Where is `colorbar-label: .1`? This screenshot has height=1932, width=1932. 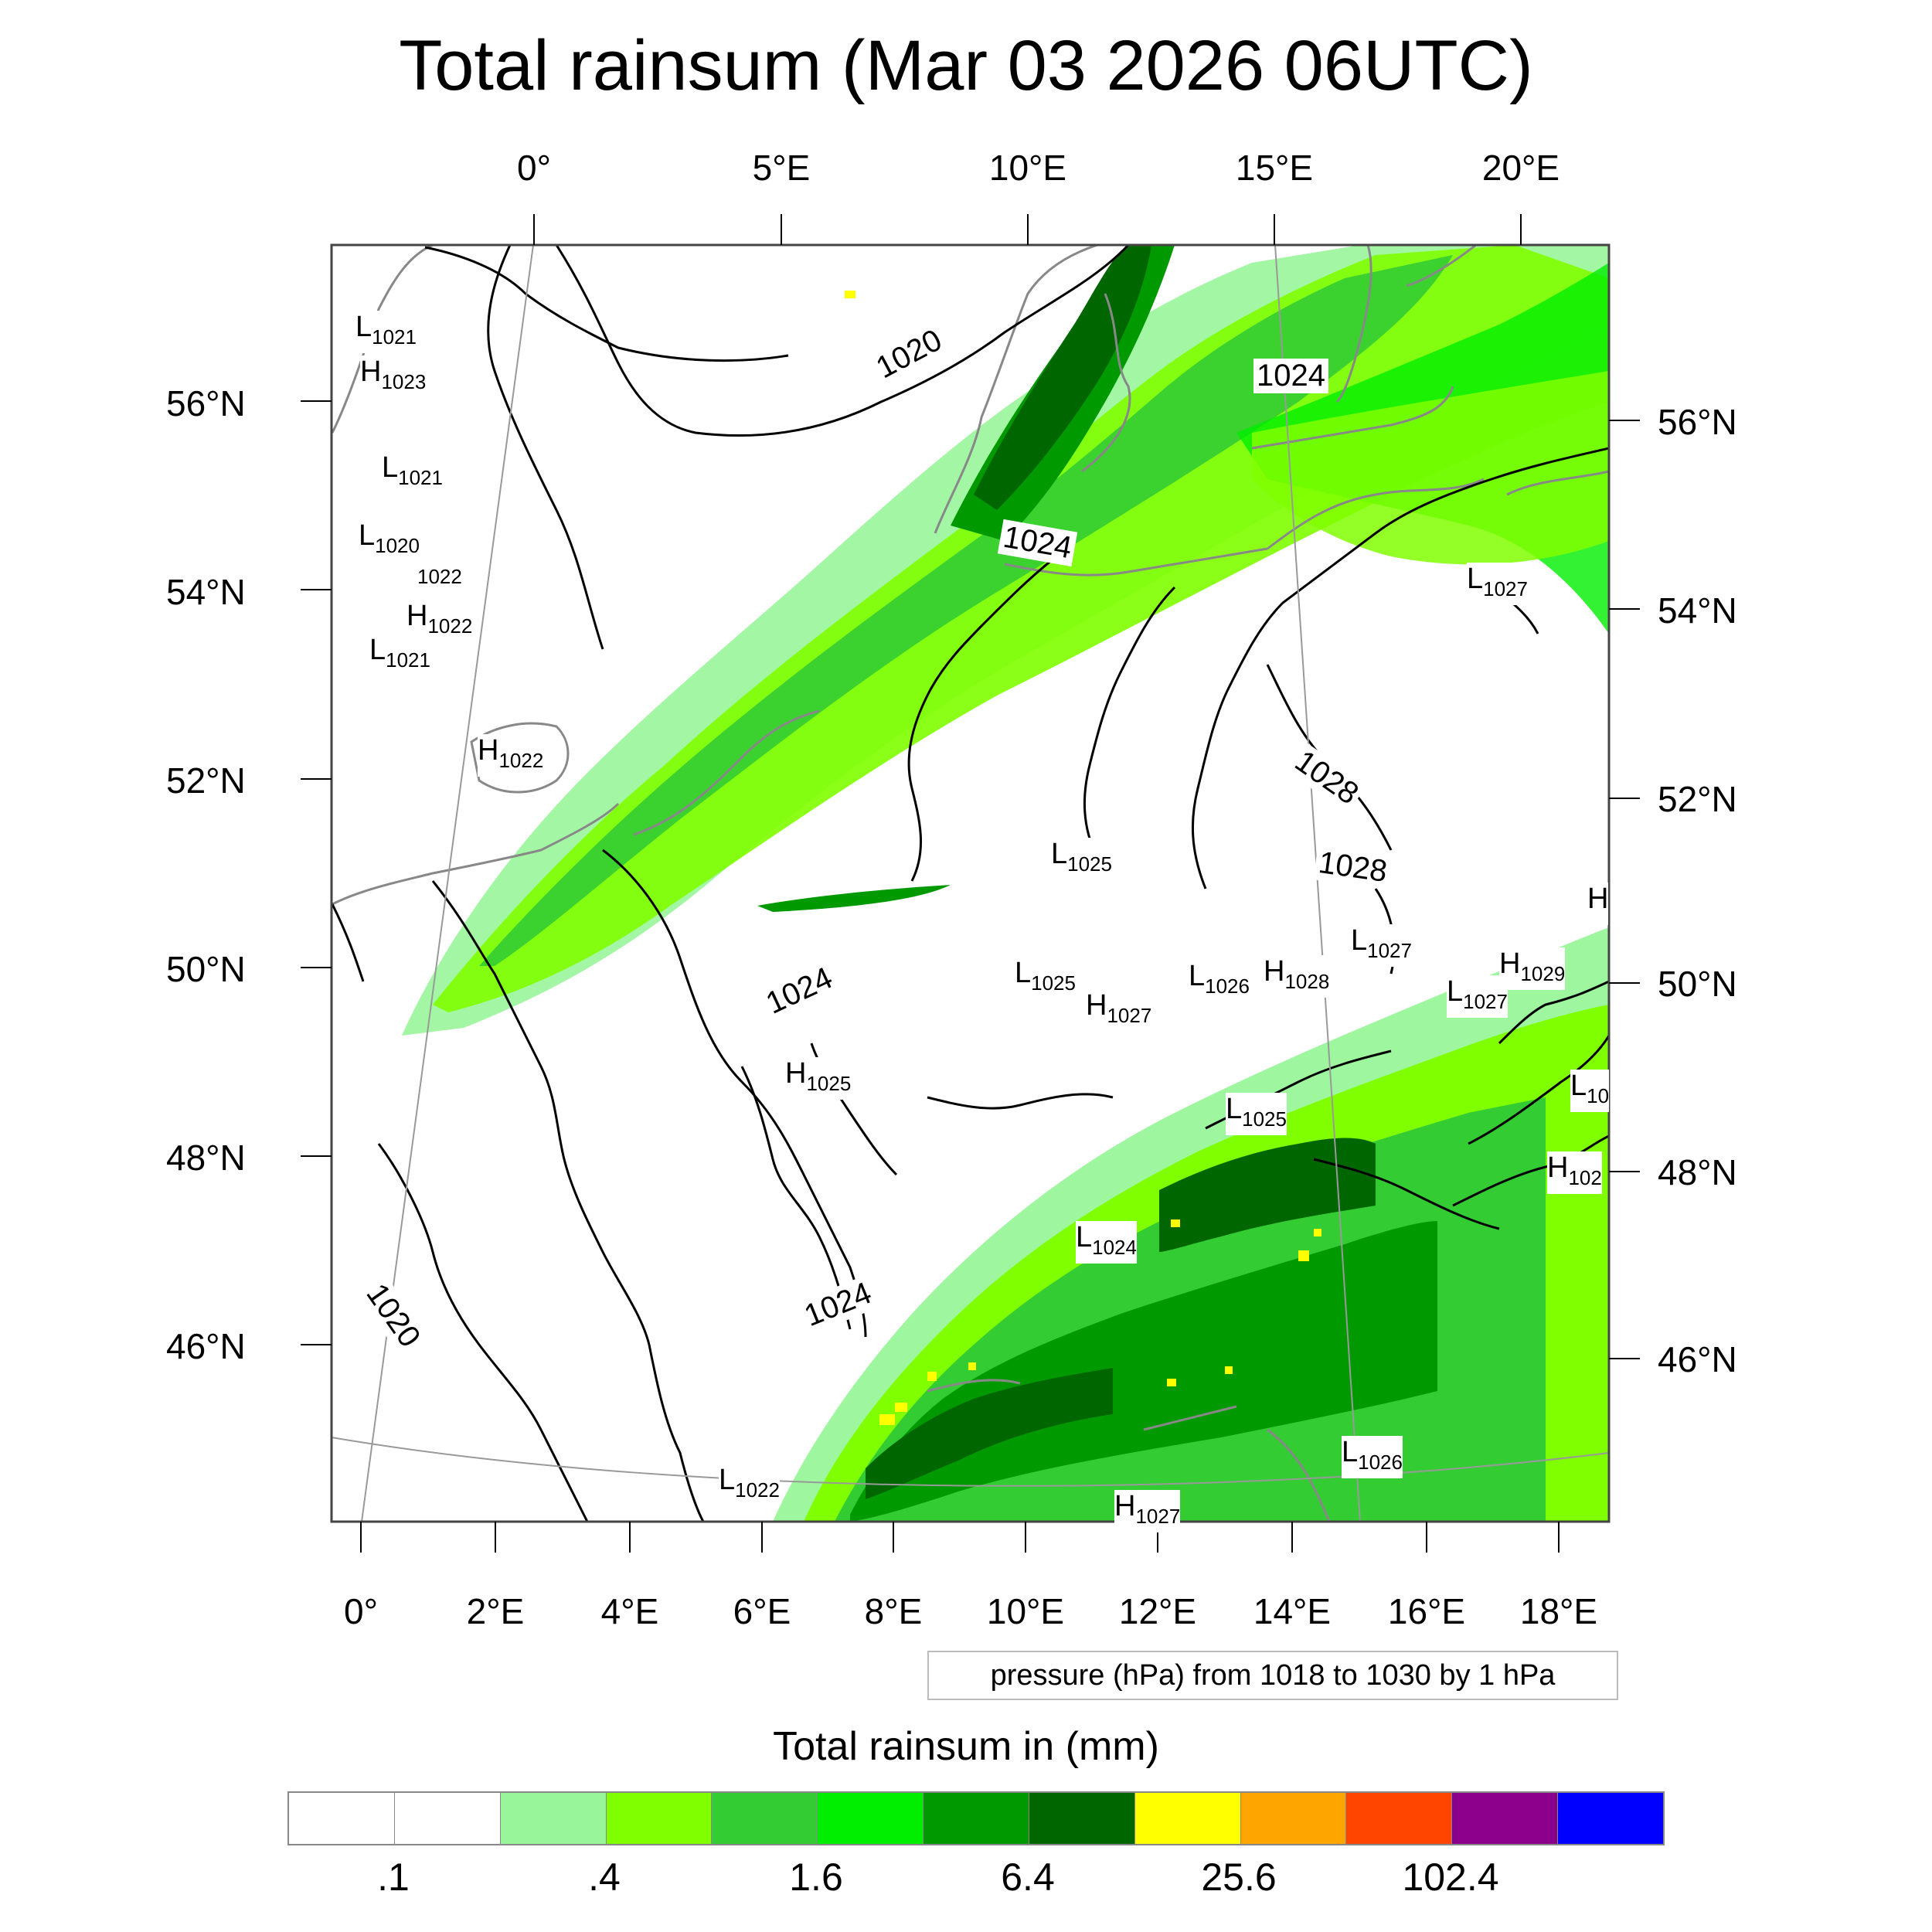 colorbar-label: .1 is located at coordinates (394, 1877).